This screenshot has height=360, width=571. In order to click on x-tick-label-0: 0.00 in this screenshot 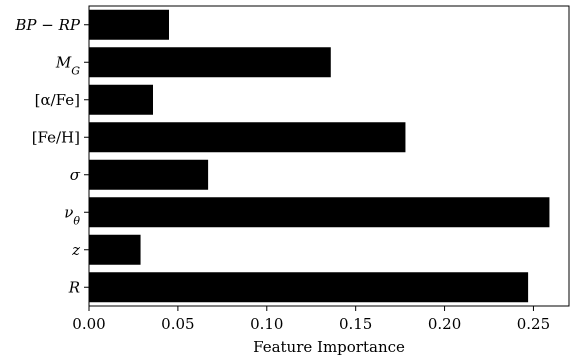, I will do `click(88, 324)`.